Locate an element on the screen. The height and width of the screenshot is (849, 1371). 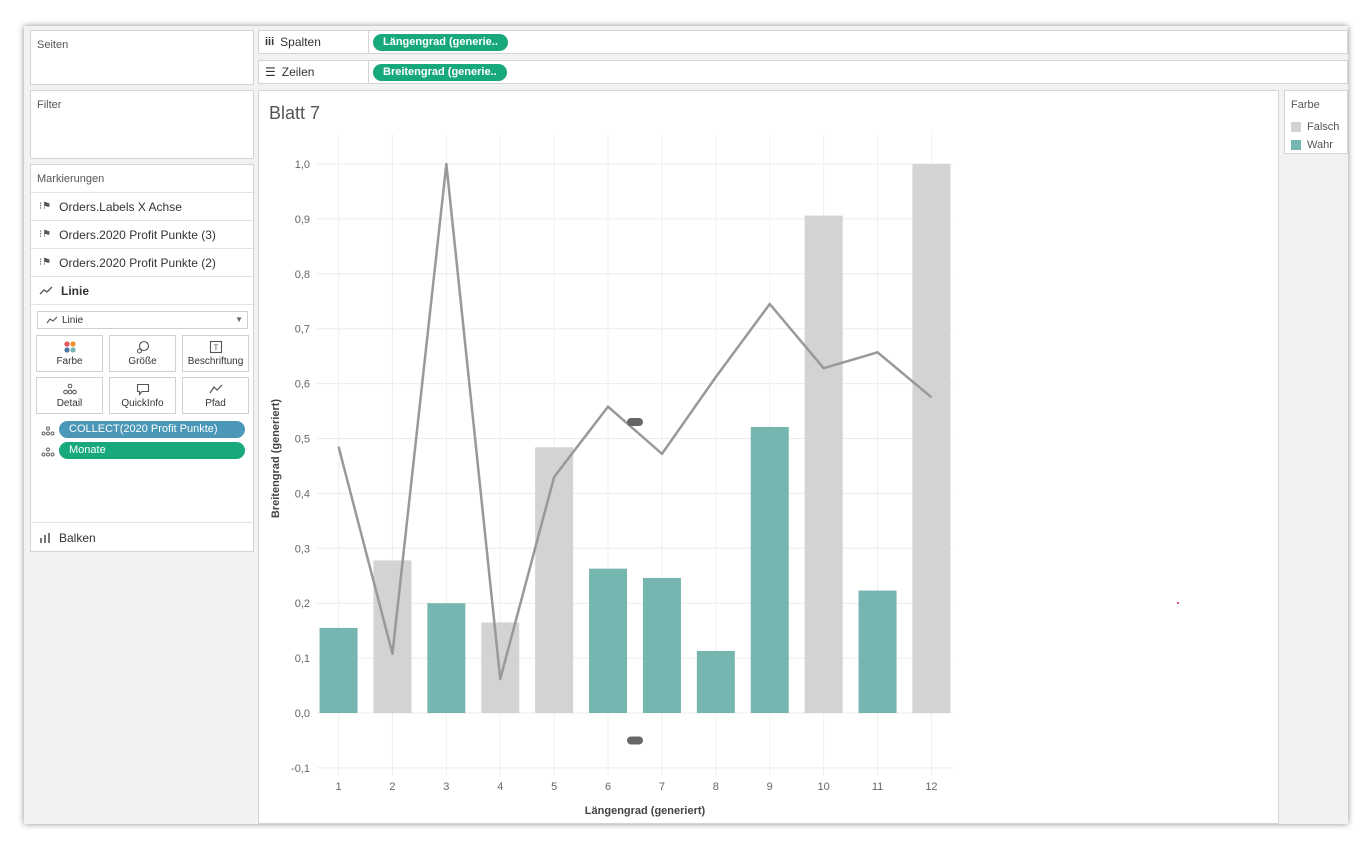
marks-layer-profit-3: ⁝⚑ Orders.2020 Profit Punkte (3) is located at coordinates (142, 234).